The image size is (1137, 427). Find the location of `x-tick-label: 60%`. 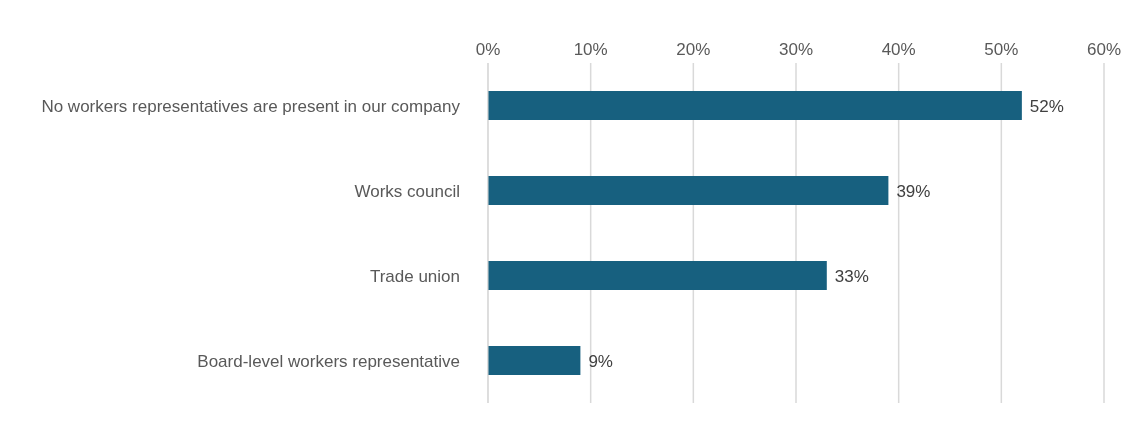

x-tick-label: 60% is located at coordinates (1104, 49).